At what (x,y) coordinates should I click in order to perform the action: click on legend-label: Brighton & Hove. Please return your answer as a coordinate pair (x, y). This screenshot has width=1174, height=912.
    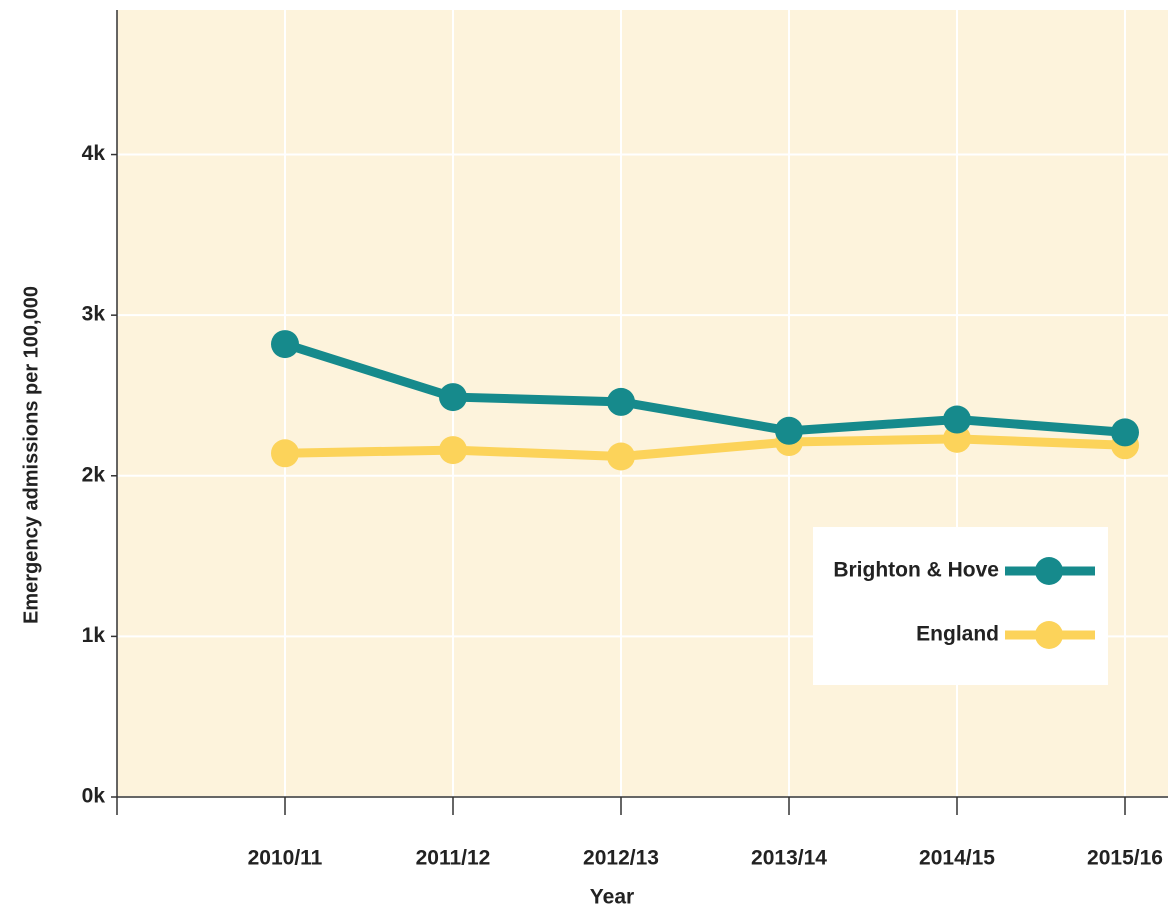
    Looking at the image, I should click on (916, 570).